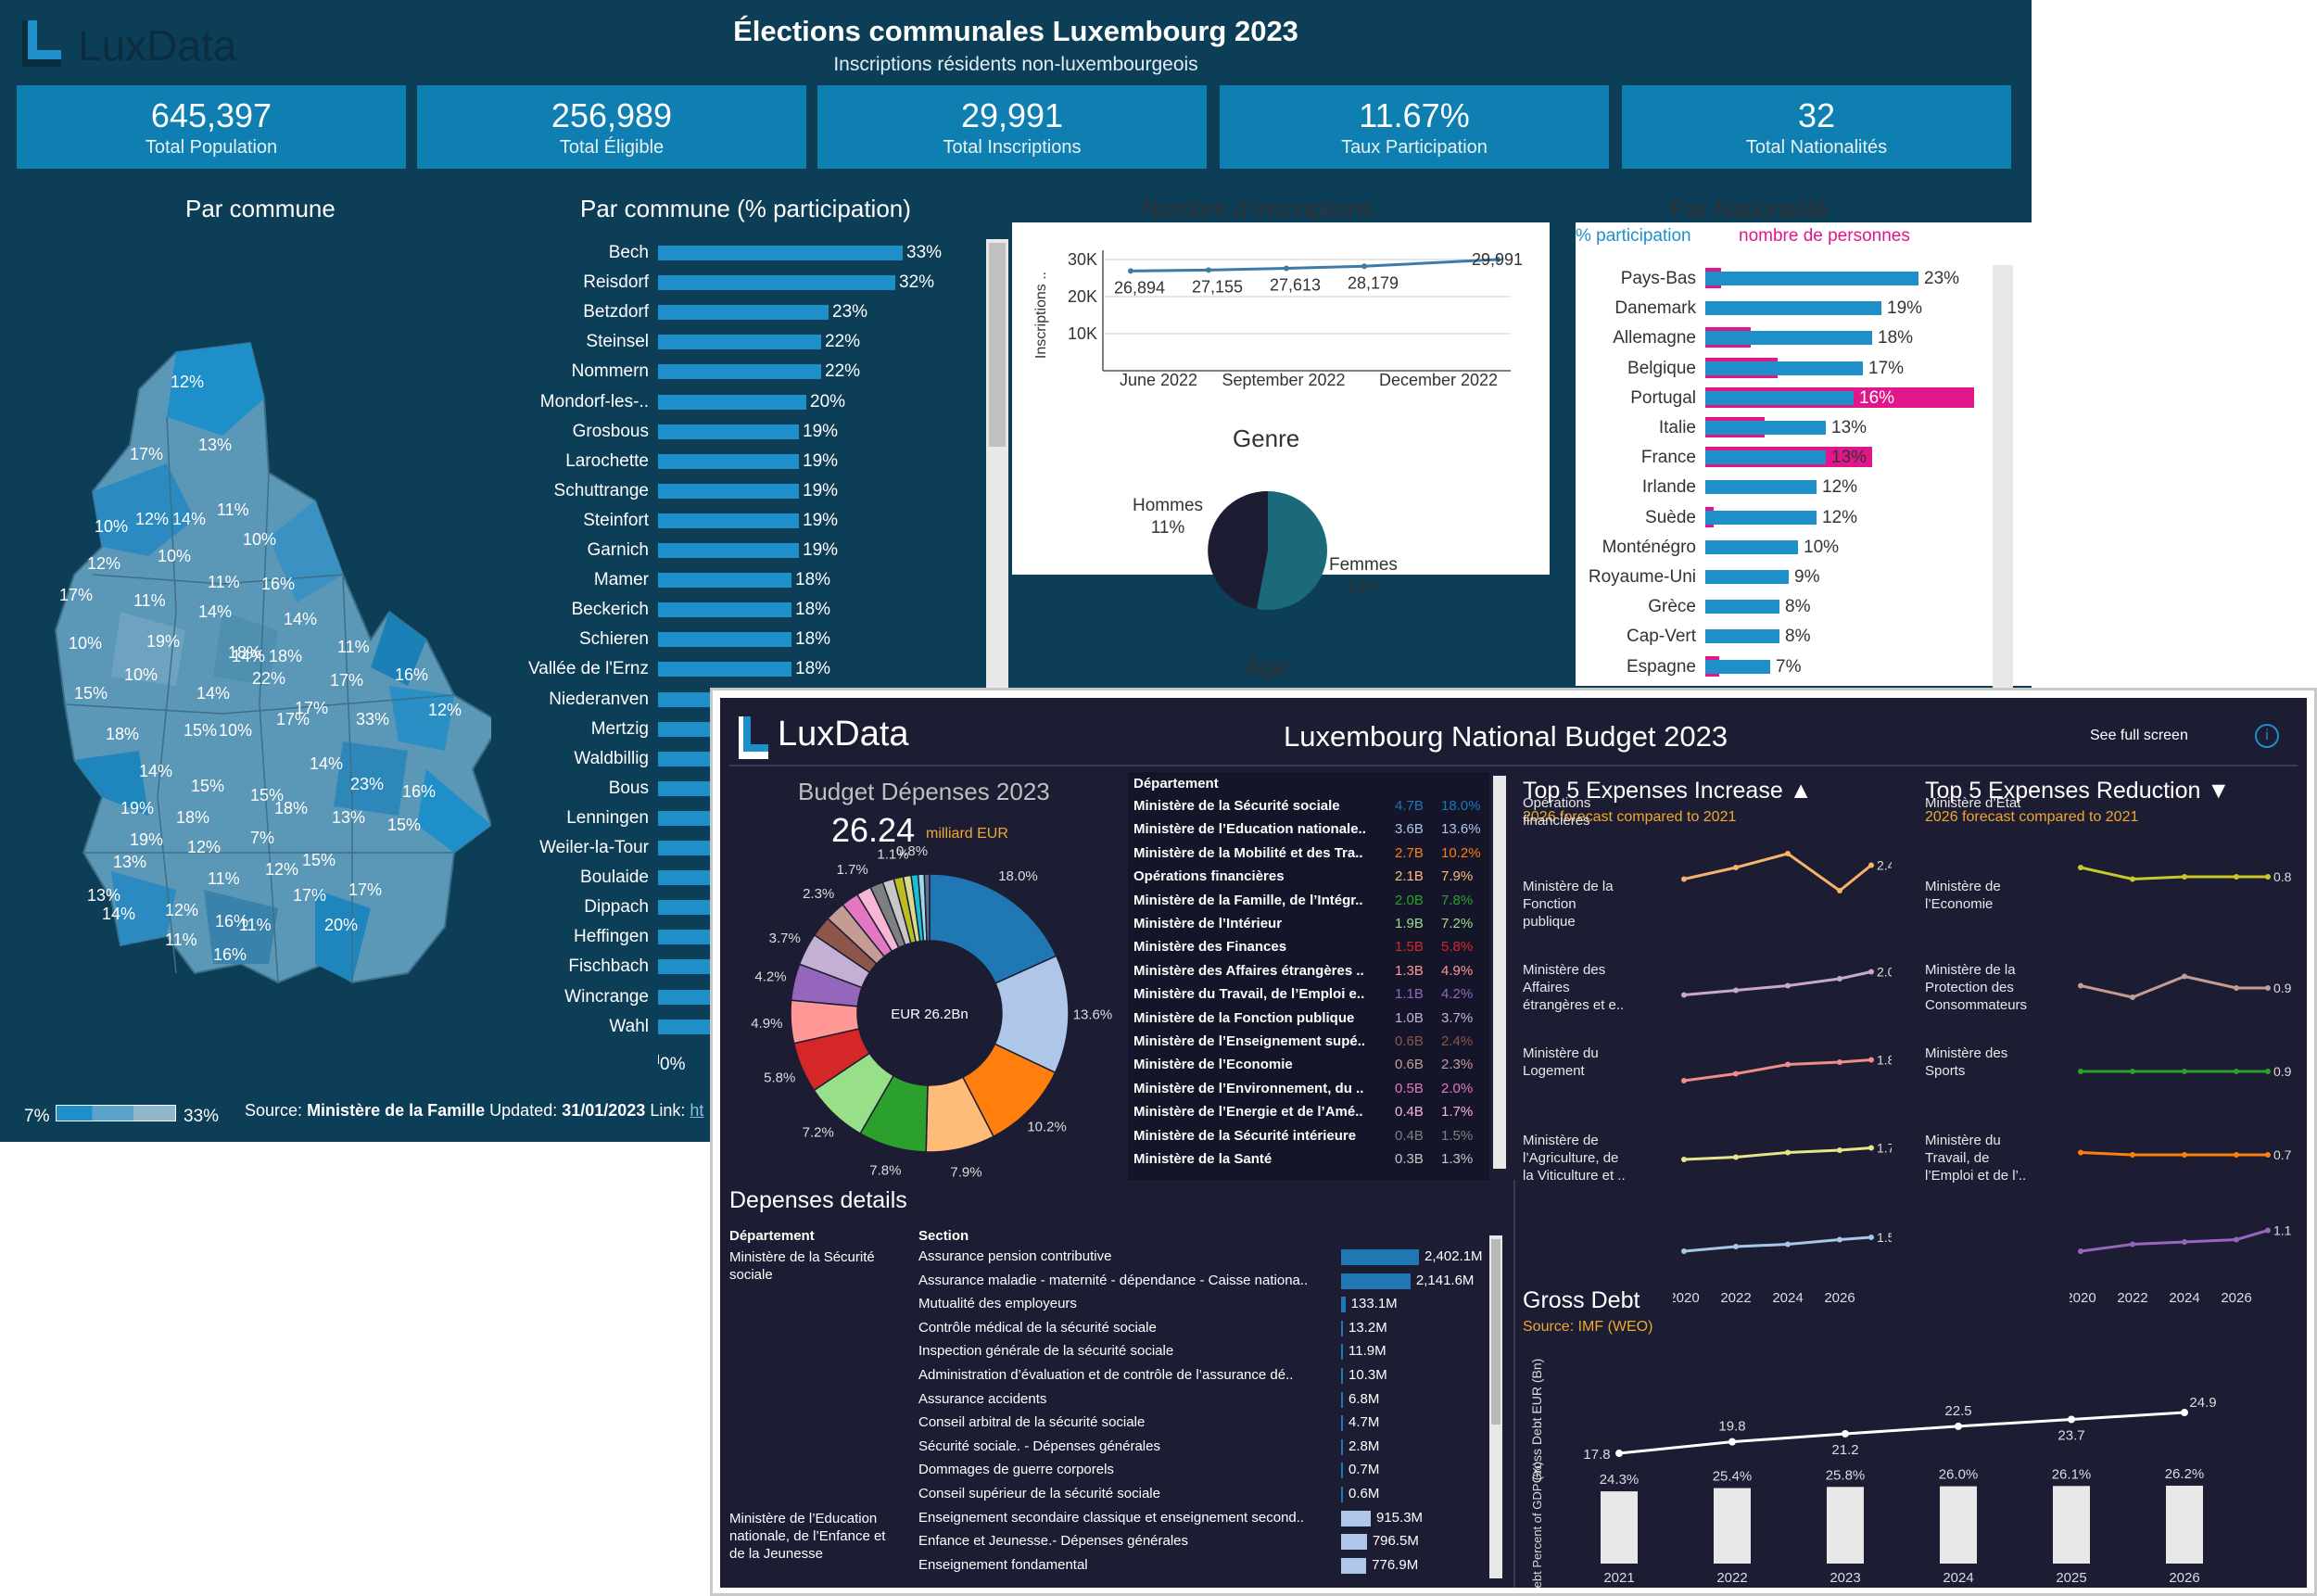  Describe the element at coordinates (1053, 1542) in the screenshot. I see `details-section: Enfance et Jeunesse.- Dépenses générales` at that location.